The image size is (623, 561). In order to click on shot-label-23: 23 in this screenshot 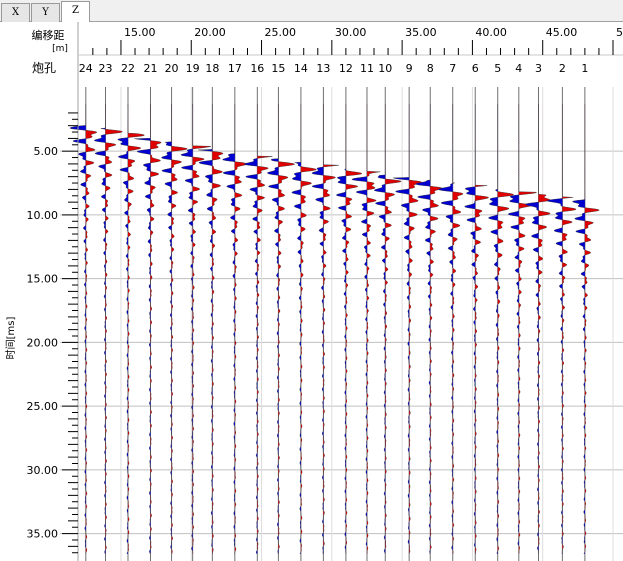, I will do `click(105, 68)`.